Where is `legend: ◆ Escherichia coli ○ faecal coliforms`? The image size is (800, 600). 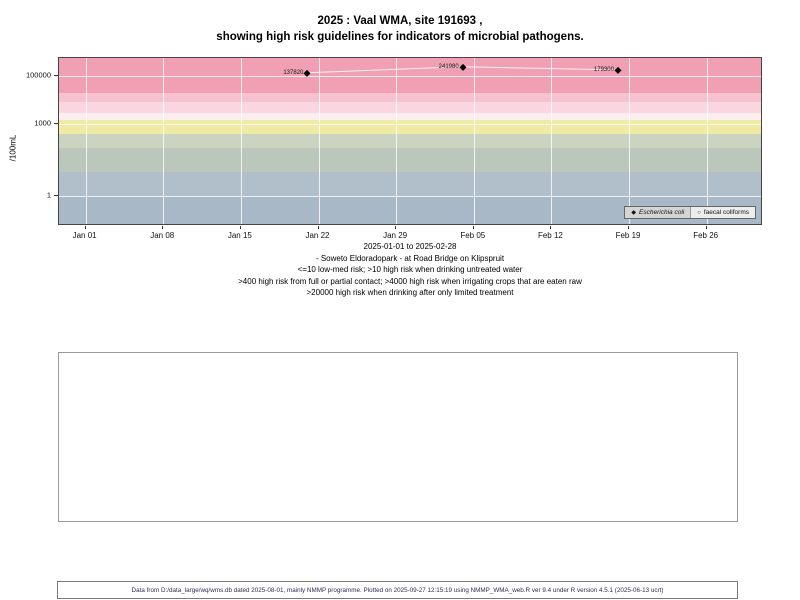
legend: ◆ Escherichia coli ○ faecal coliforms is located at coordinates (690, 212).